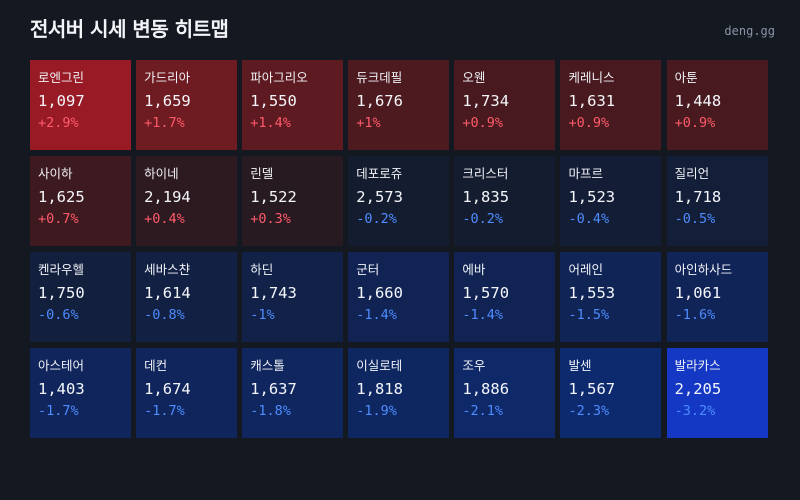 The image size is (800, 500). I want to click on server-name: 데컨, so click(156, 365).